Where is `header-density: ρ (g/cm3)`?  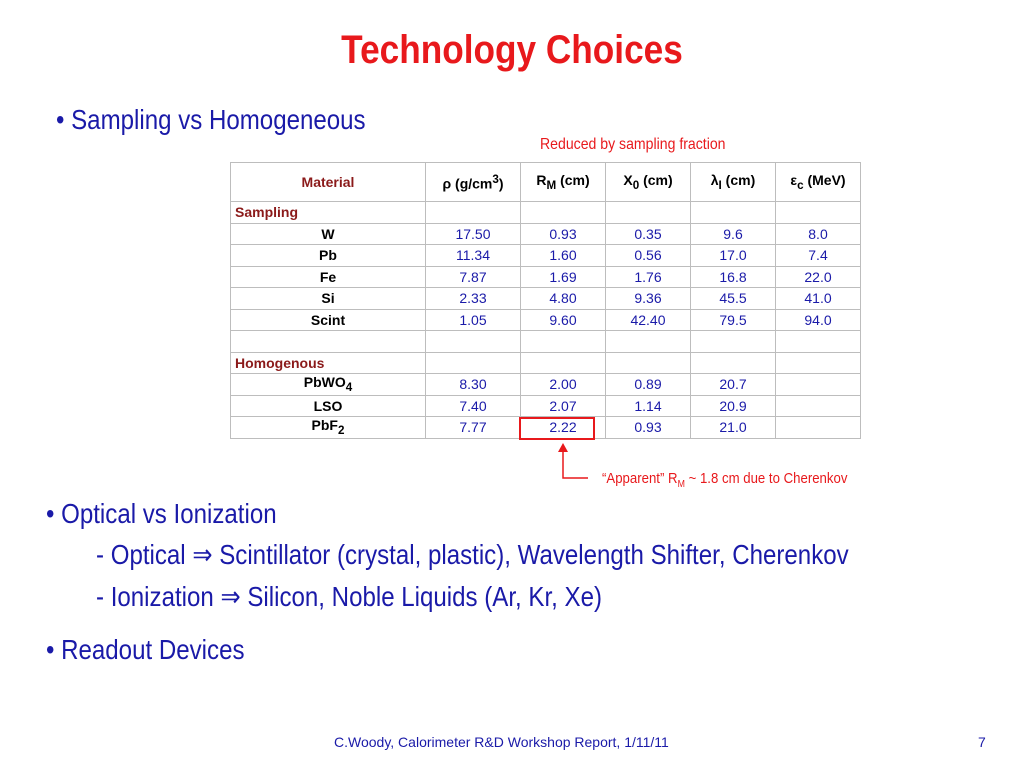
header-density: ρ (g/cm3) is located at coordinates (473, 182).